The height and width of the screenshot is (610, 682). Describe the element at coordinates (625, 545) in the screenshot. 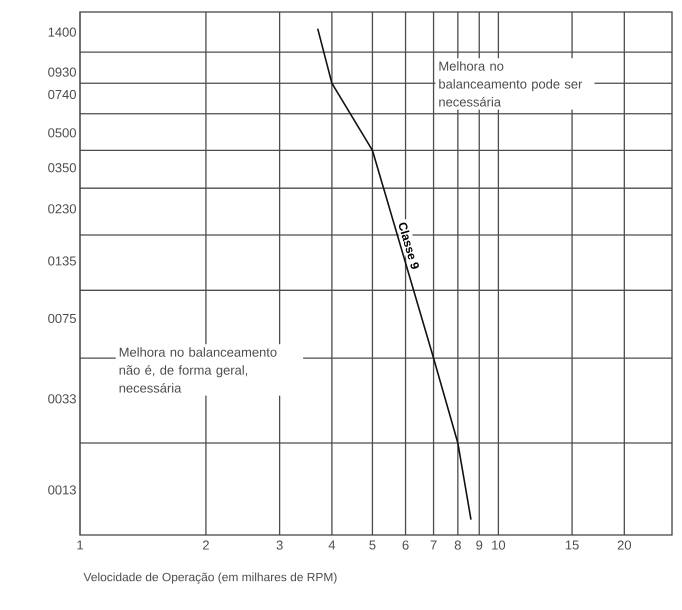

I see `x-tick-label: 20` at that location.